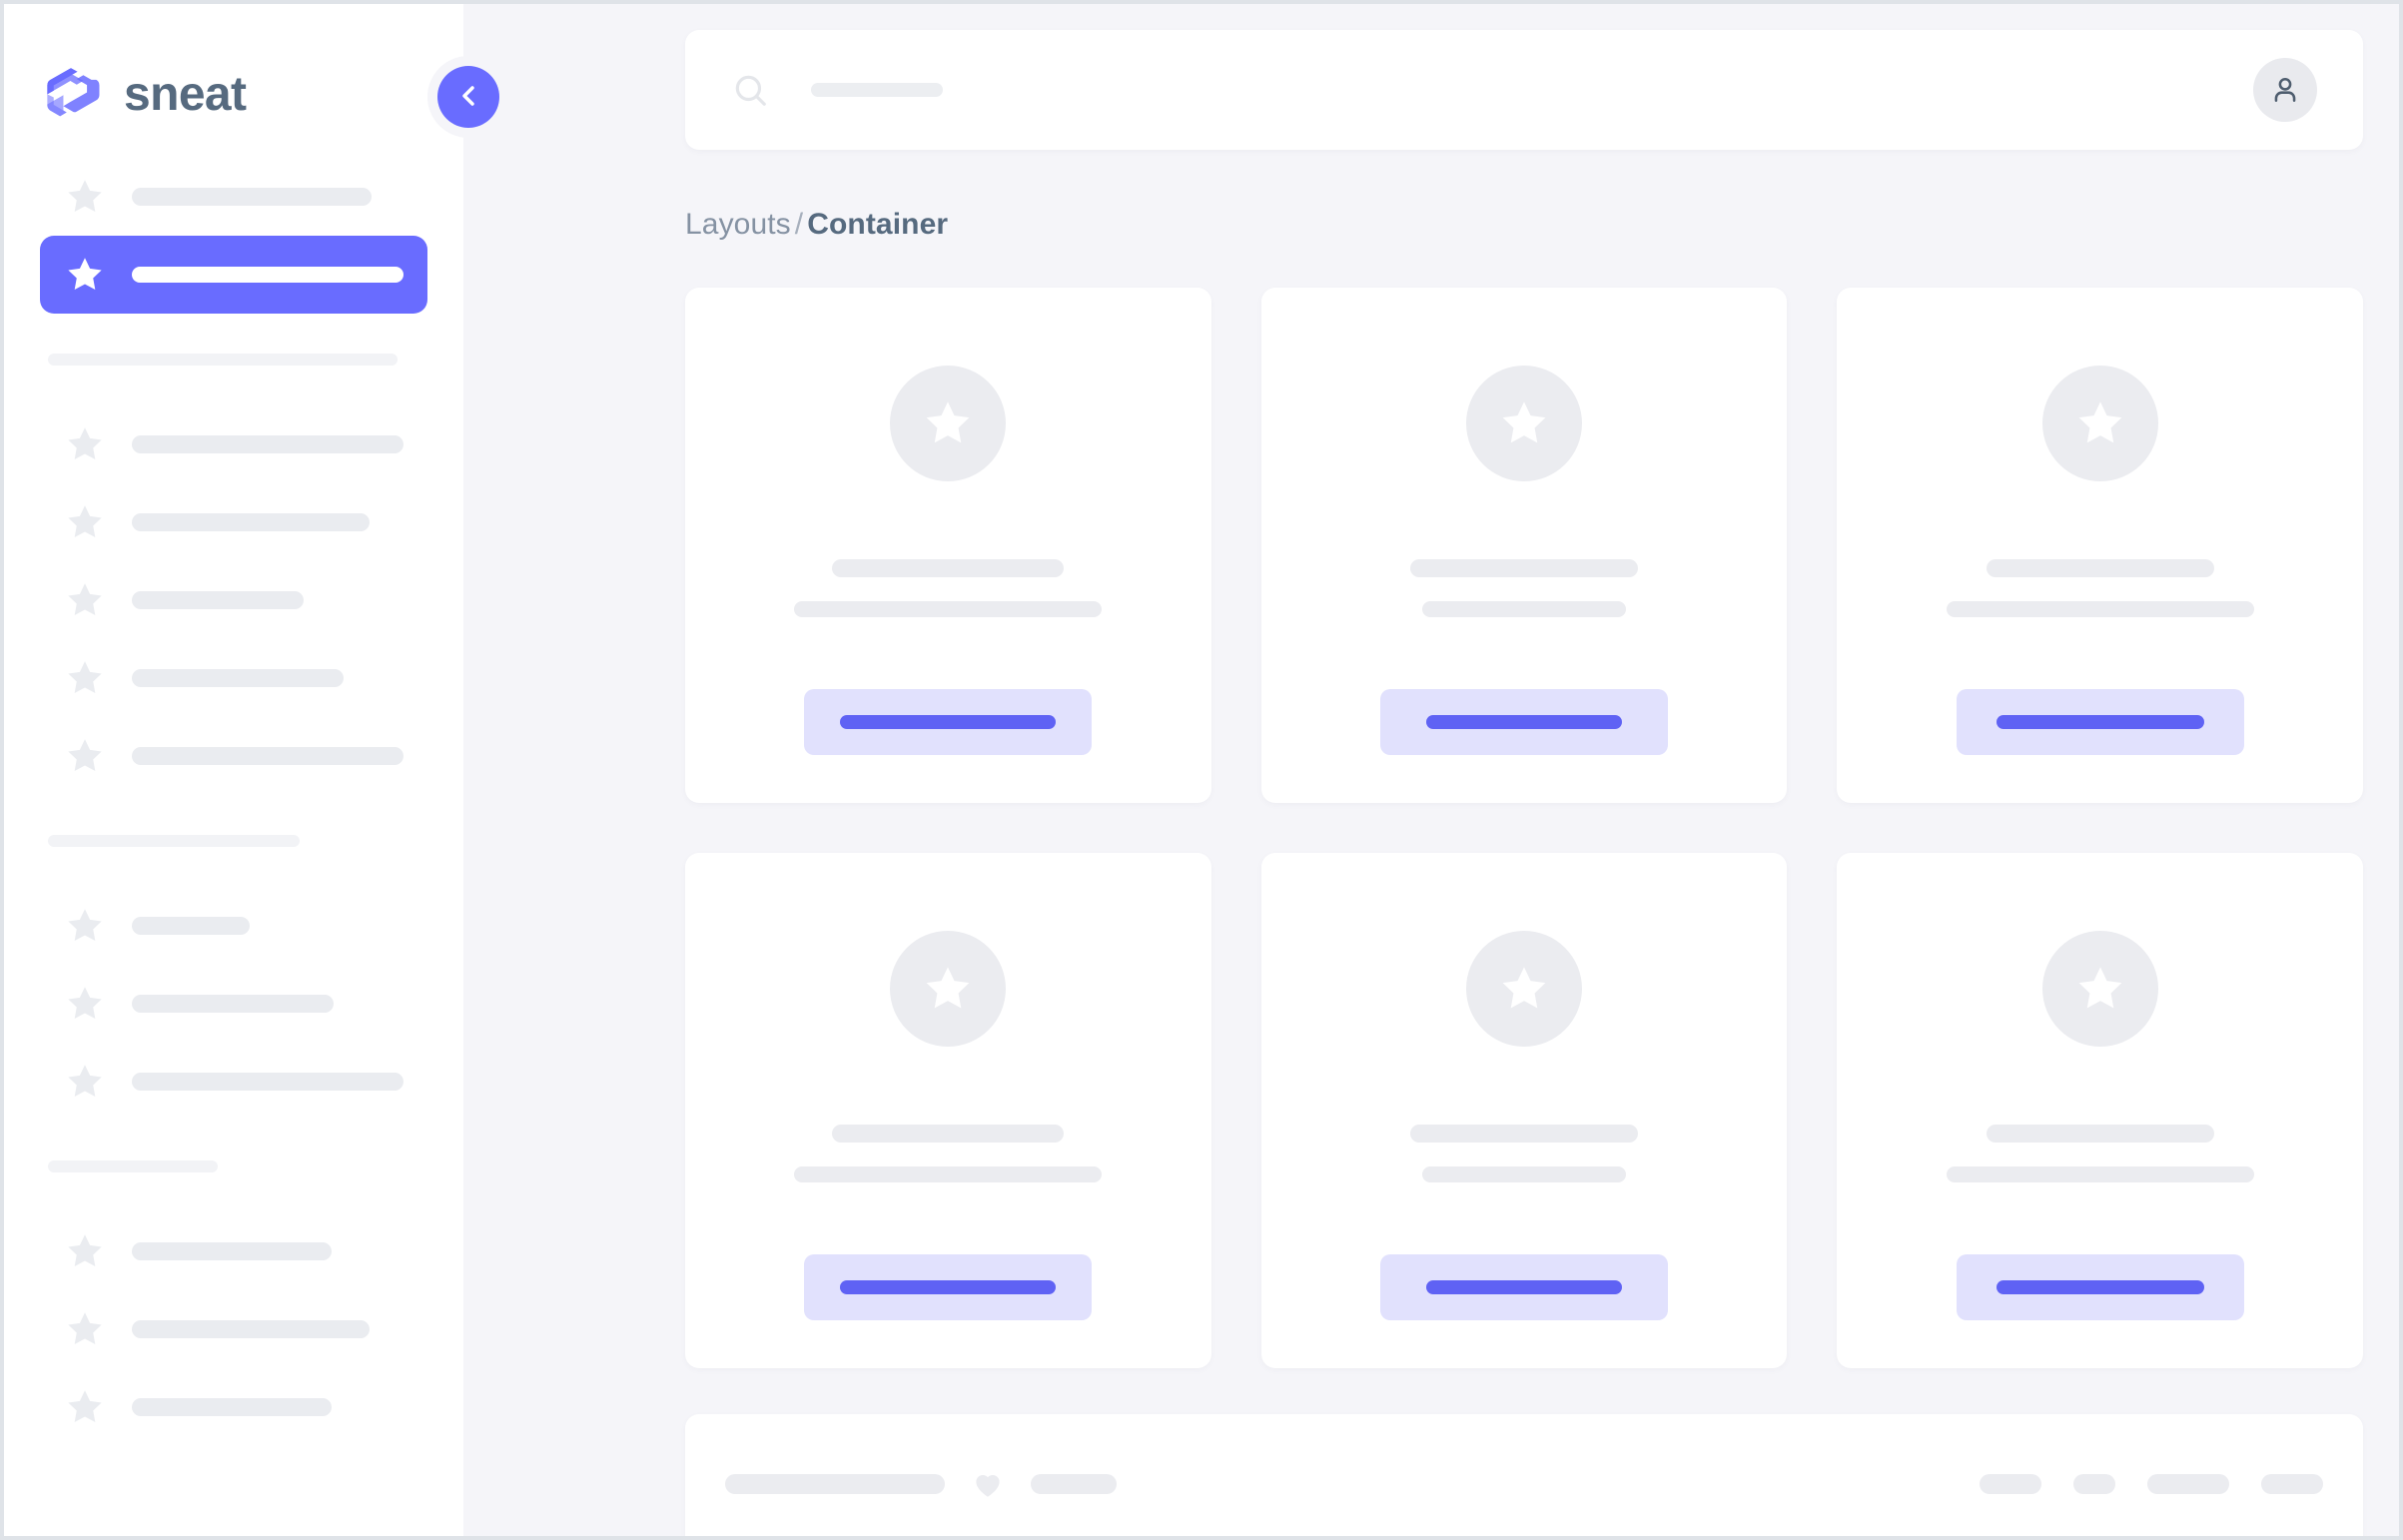  What do you see at coordinates (750, 90) in the screenshot?
I see `search-icon` at bounding box center [750, 90].